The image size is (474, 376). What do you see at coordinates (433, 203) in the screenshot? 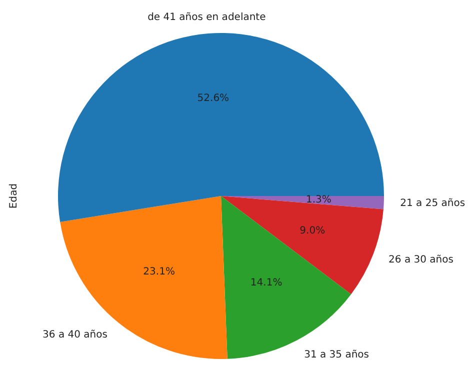
I see `slice-label: 21 a 25 años` at bounding box center [433, 203].